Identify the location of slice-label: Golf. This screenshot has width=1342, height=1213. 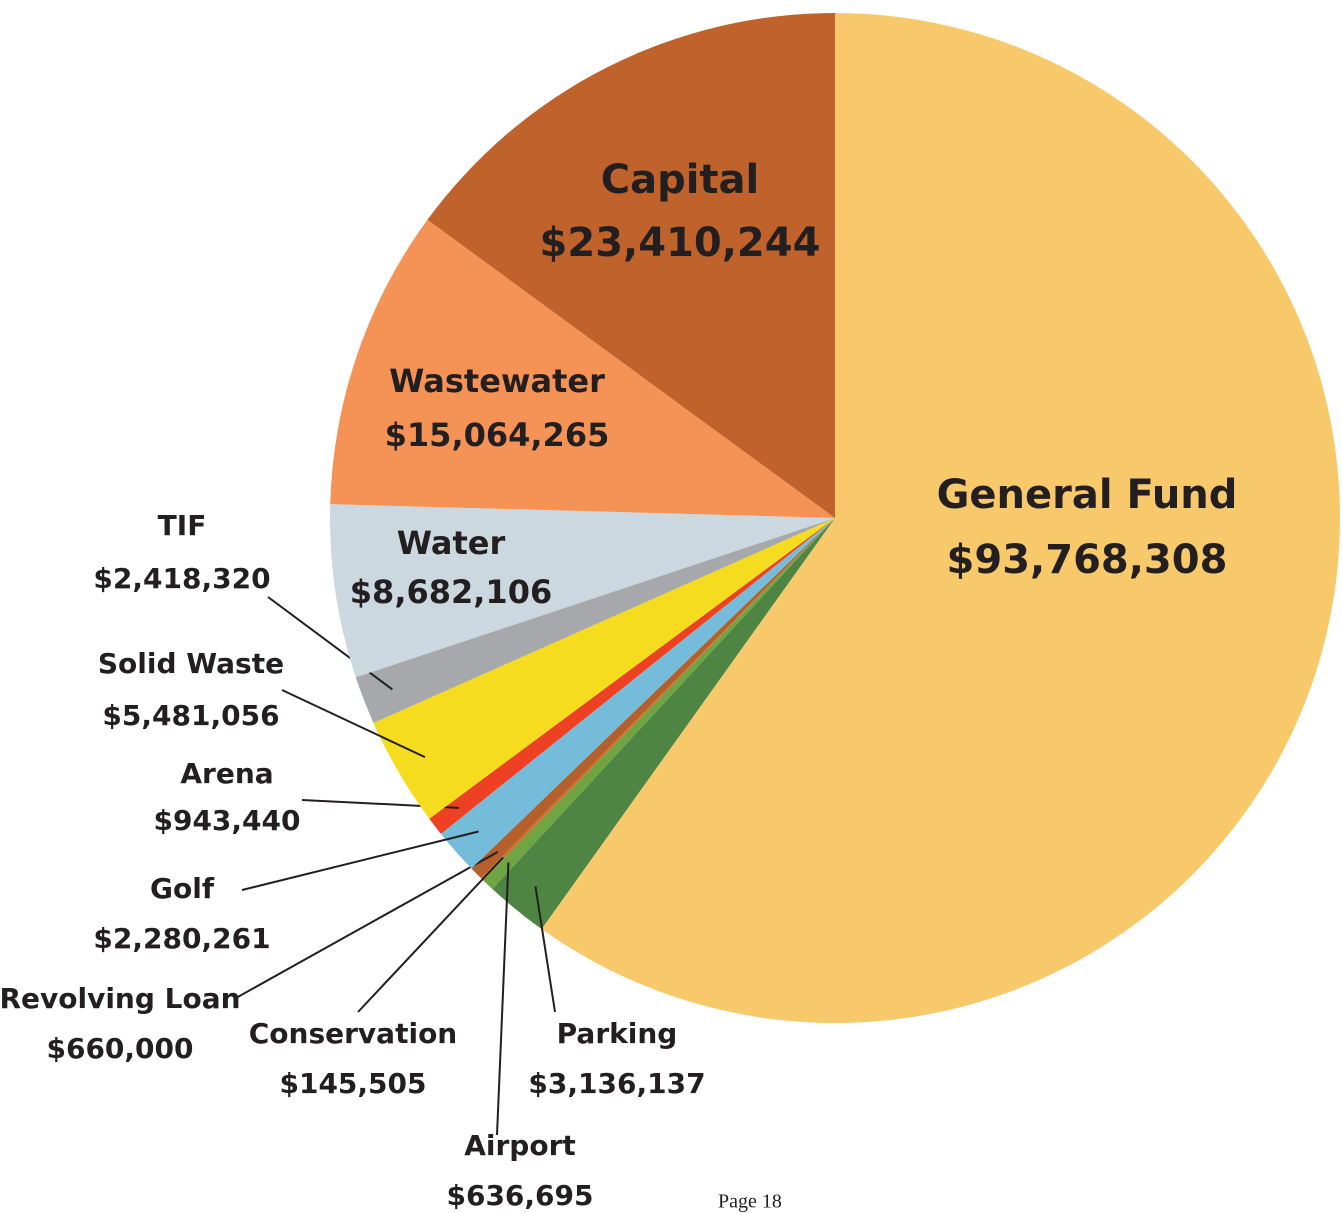
(182, 888).